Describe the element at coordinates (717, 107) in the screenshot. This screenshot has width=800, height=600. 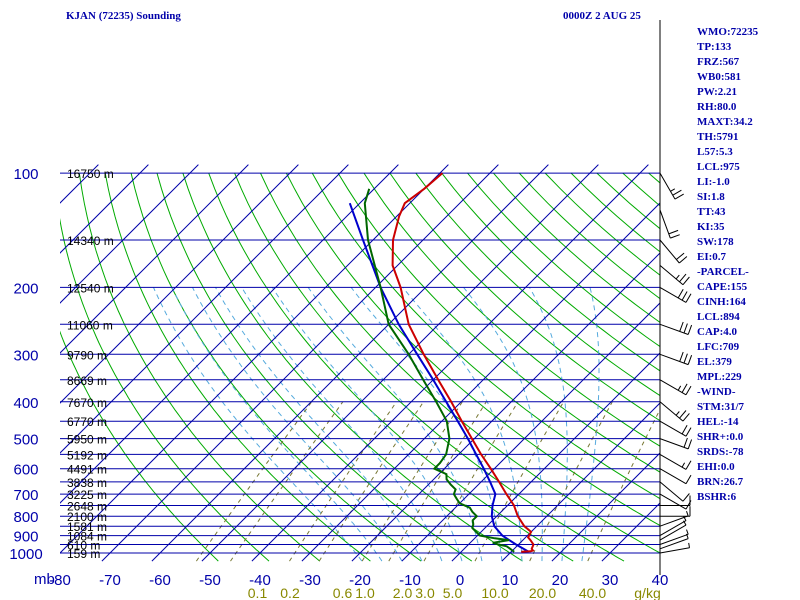
I see `stability-index: RH:80.0` at that location.